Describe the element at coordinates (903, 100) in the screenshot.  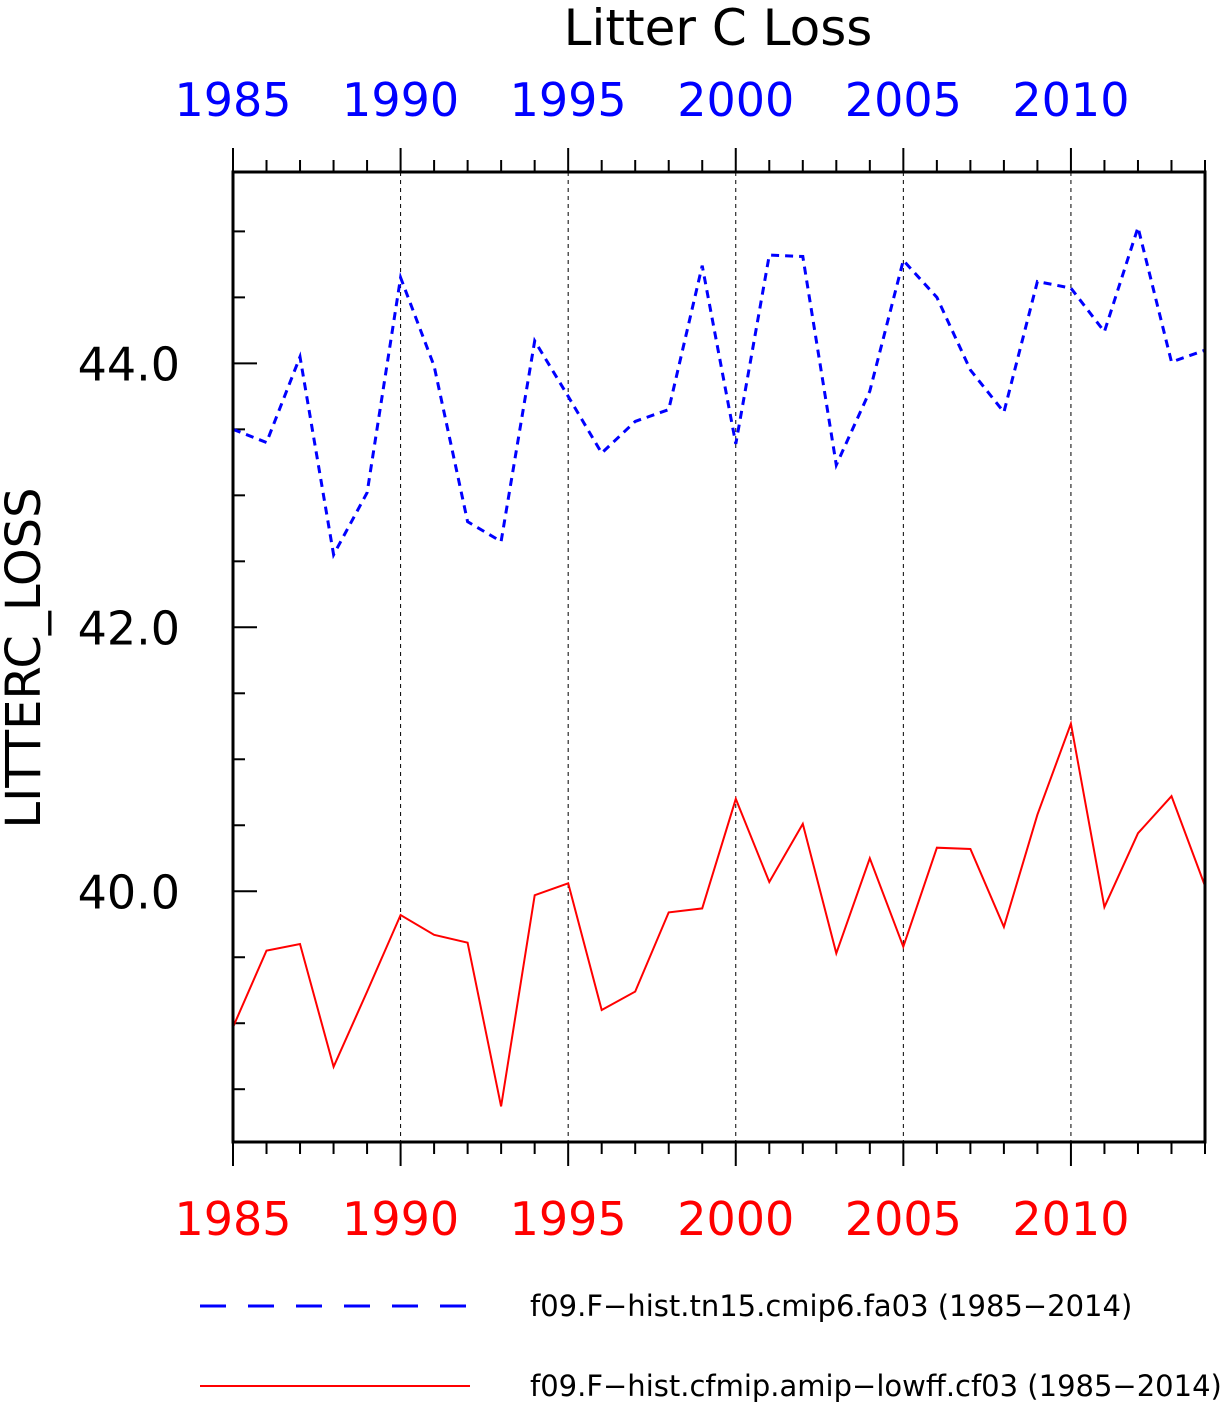
I see `x-tick-label-top: 2005` at that location.